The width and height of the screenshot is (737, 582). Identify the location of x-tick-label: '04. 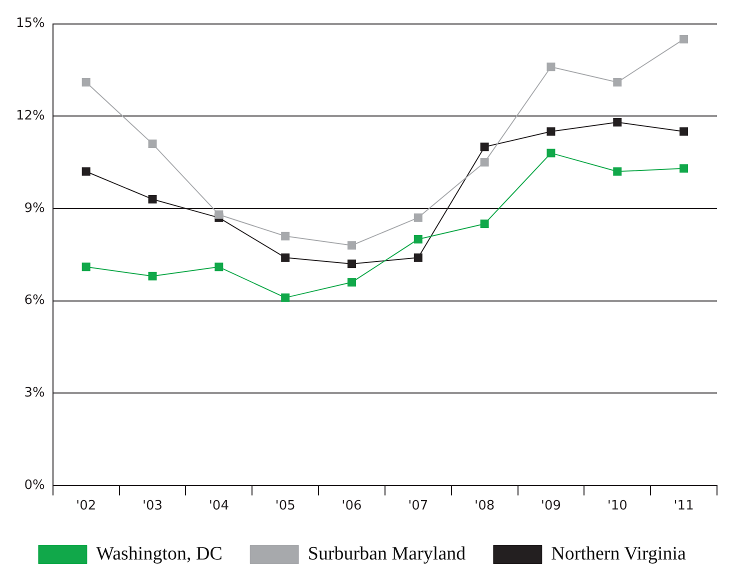
(218, 506).